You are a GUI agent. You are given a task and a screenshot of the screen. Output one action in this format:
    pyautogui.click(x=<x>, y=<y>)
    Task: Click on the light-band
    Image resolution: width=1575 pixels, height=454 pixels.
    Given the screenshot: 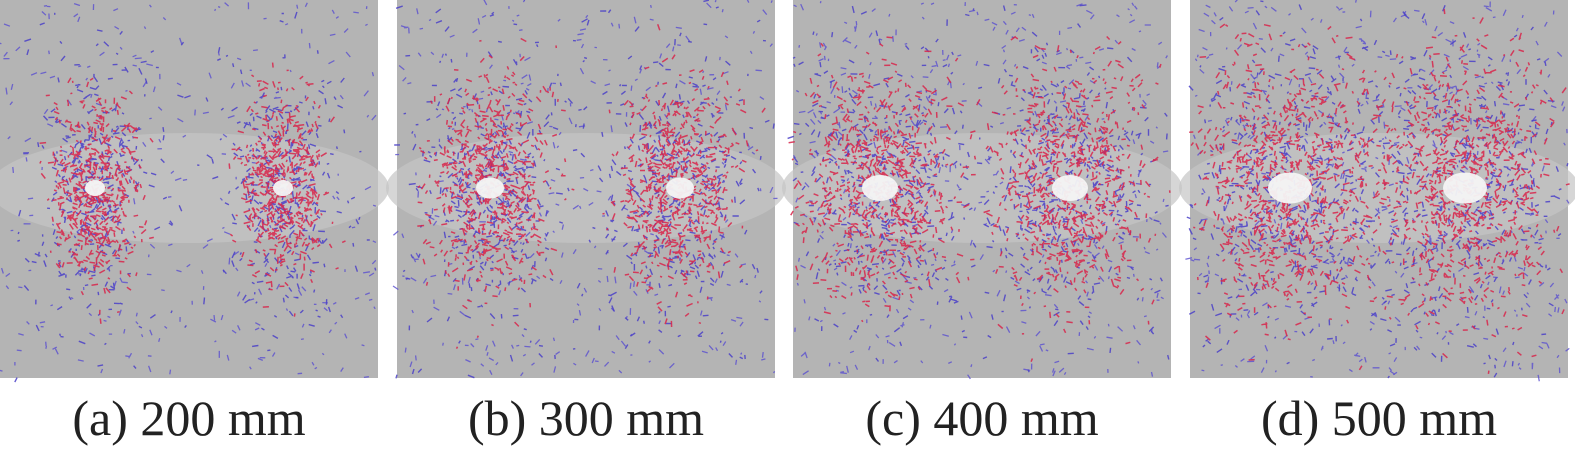 What is the action you would take?
    pyautogui.click(x=586, y=188)
    